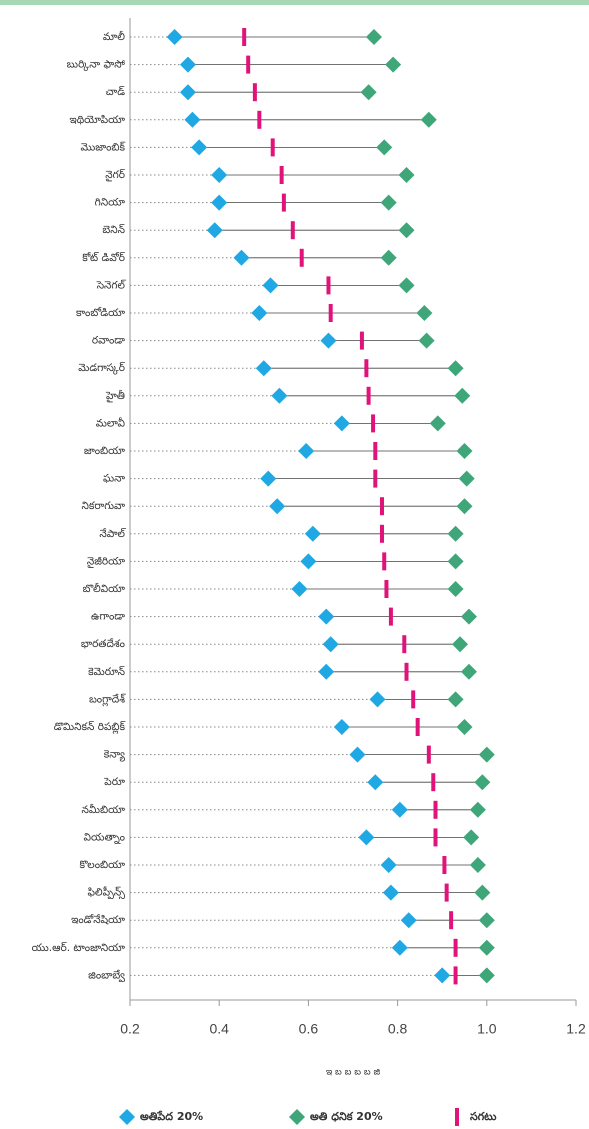 Image resolution: width=589 pixels, height=1129 pixels. What do you see at coordinates (309, 1029) in the screenshot?
I see `x-tick-label: 0.6` at bounding box center [309, 1029].